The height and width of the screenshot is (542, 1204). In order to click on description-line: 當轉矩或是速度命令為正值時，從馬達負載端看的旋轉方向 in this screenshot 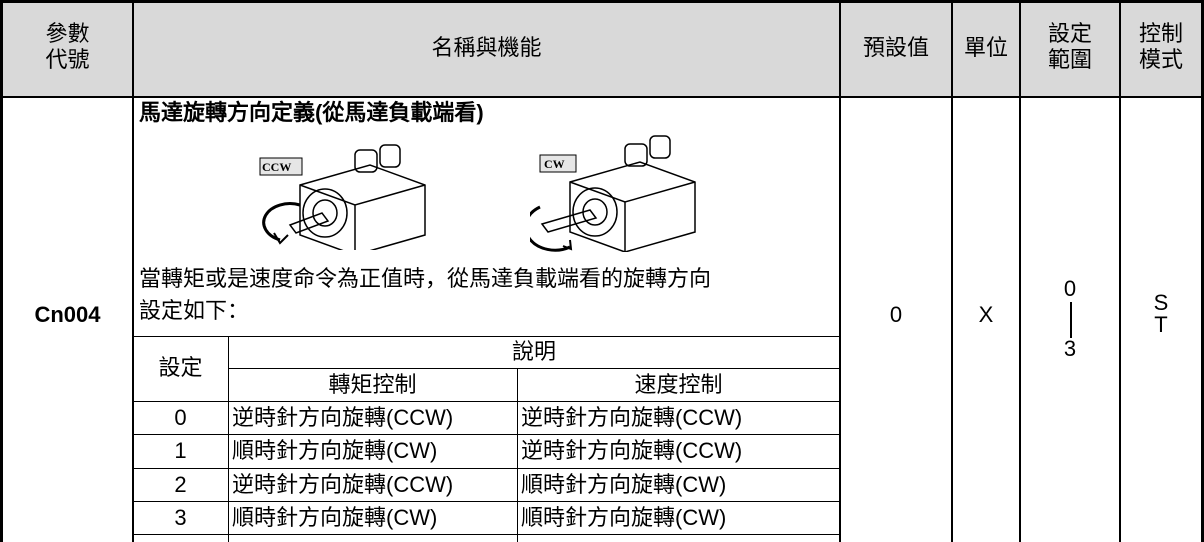, I will do `click(425, 278)`.